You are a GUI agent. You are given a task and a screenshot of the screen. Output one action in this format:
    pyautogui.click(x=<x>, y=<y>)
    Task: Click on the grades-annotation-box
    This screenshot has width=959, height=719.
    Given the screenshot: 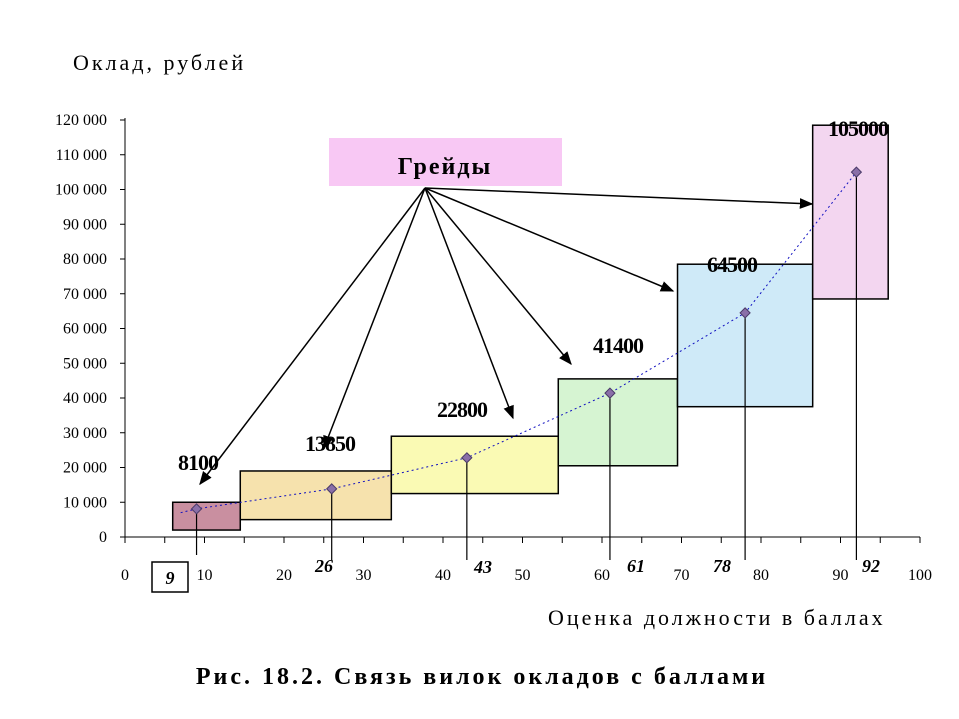 What is the action you would take?
    pyautogui.click(x=445, y=162)
    